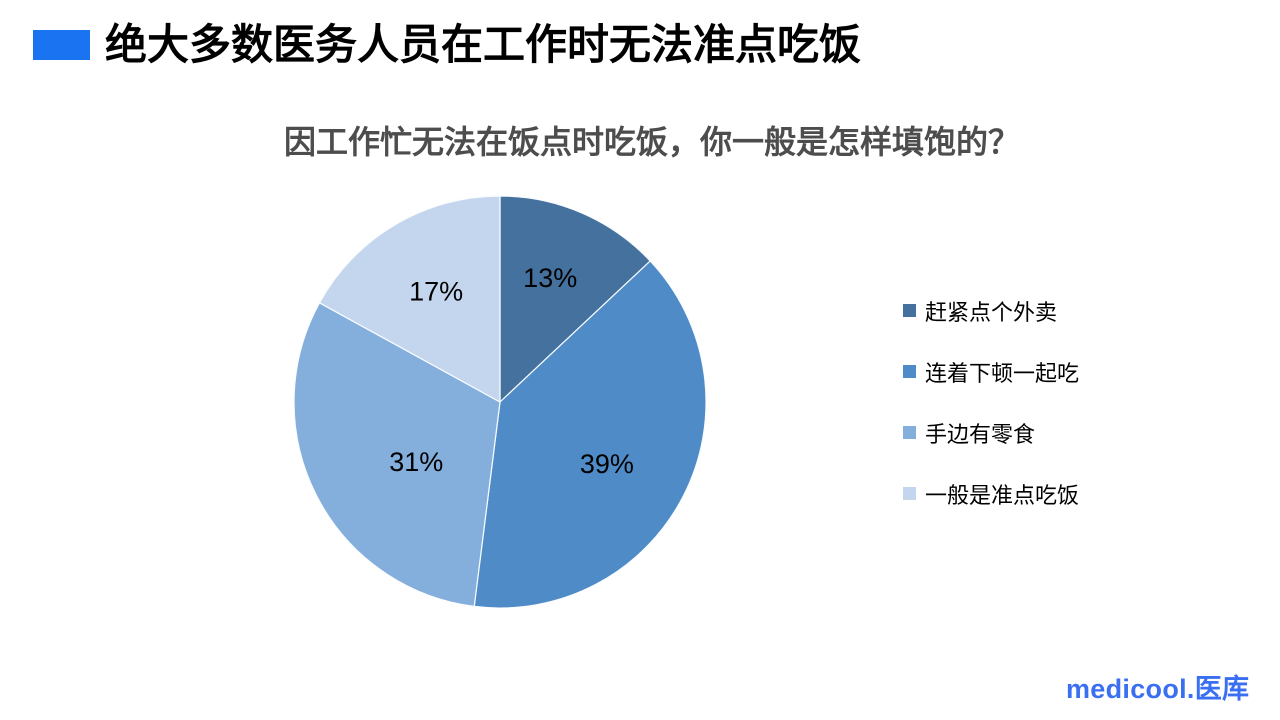 Image resolution: width=1280 pixels, height=720 pixels. What do you see at coordinates (1002, 495) in the screenshot?
I see `legend-label: 一般是准点吃饭` at bounding box center [1002, 495].